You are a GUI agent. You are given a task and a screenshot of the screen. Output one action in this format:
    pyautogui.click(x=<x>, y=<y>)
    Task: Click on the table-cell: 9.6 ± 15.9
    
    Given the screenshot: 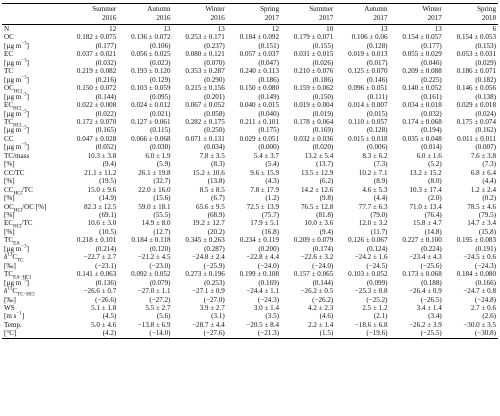 What is the action you would take?
    pyautogui.click(x=264, y=172)
    